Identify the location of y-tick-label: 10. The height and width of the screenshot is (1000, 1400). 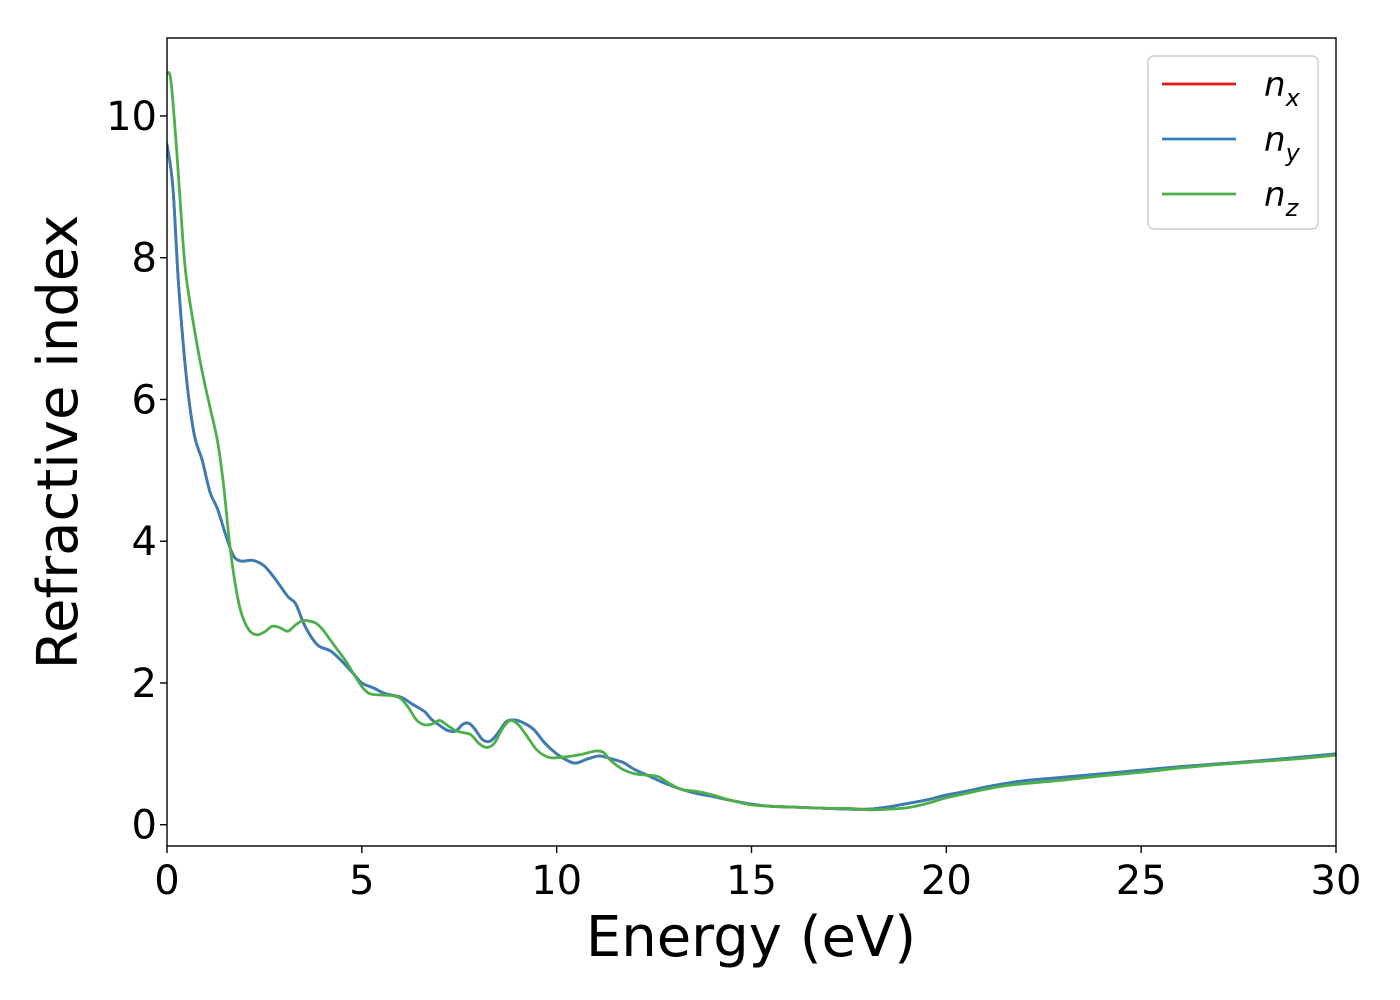
(131, 117).